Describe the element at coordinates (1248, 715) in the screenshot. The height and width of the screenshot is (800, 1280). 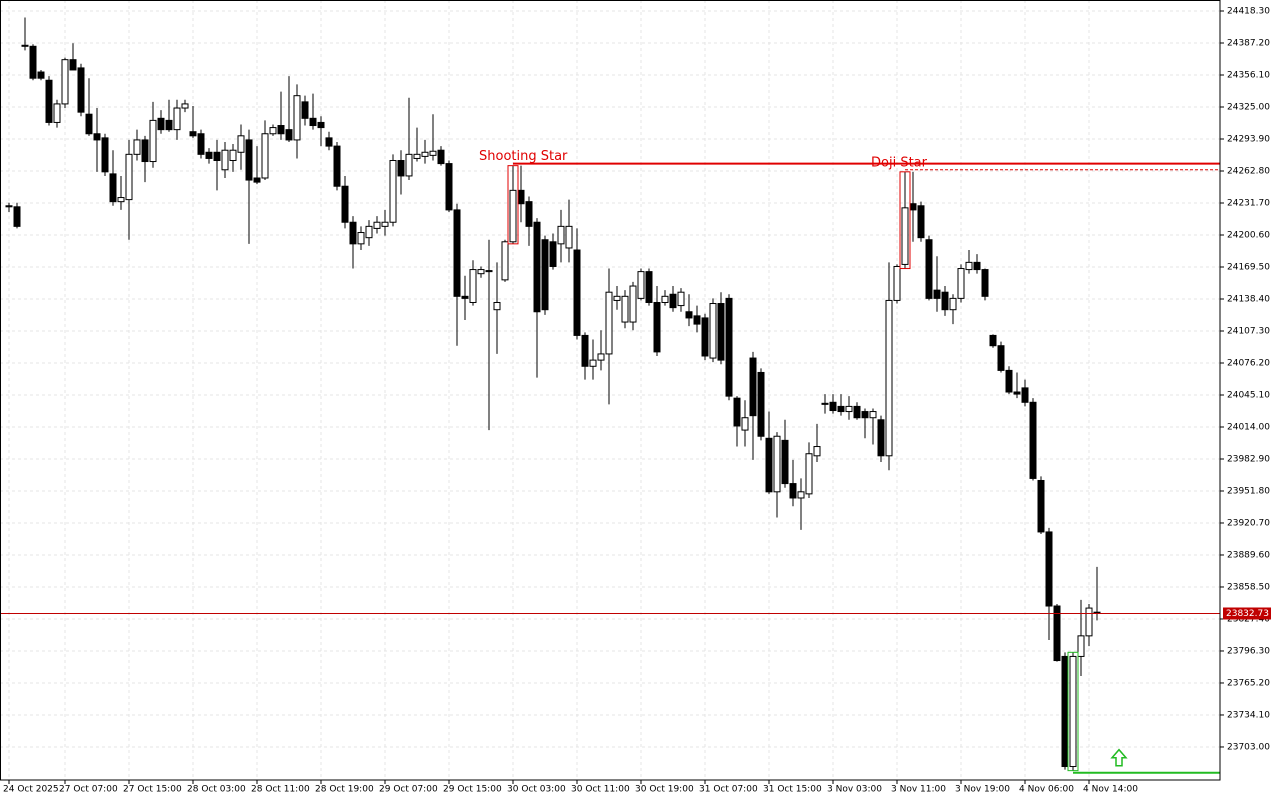
I see `y-tick-label: 23734.10` at that location.